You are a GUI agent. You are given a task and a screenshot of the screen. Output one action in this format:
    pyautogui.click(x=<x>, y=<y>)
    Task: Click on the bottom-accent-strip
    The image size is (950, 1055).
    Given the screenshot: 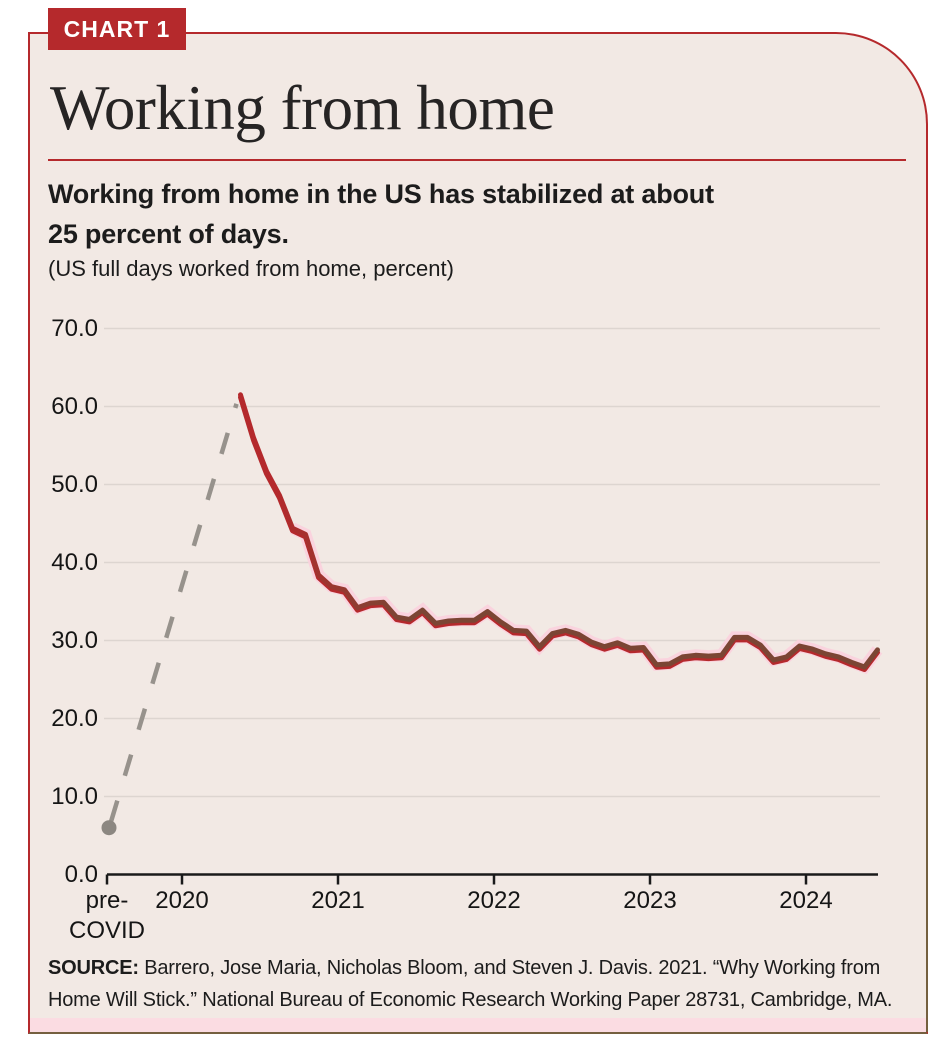 What is the action you would take?
    pyautogui.click(x=478, y=1025)
    